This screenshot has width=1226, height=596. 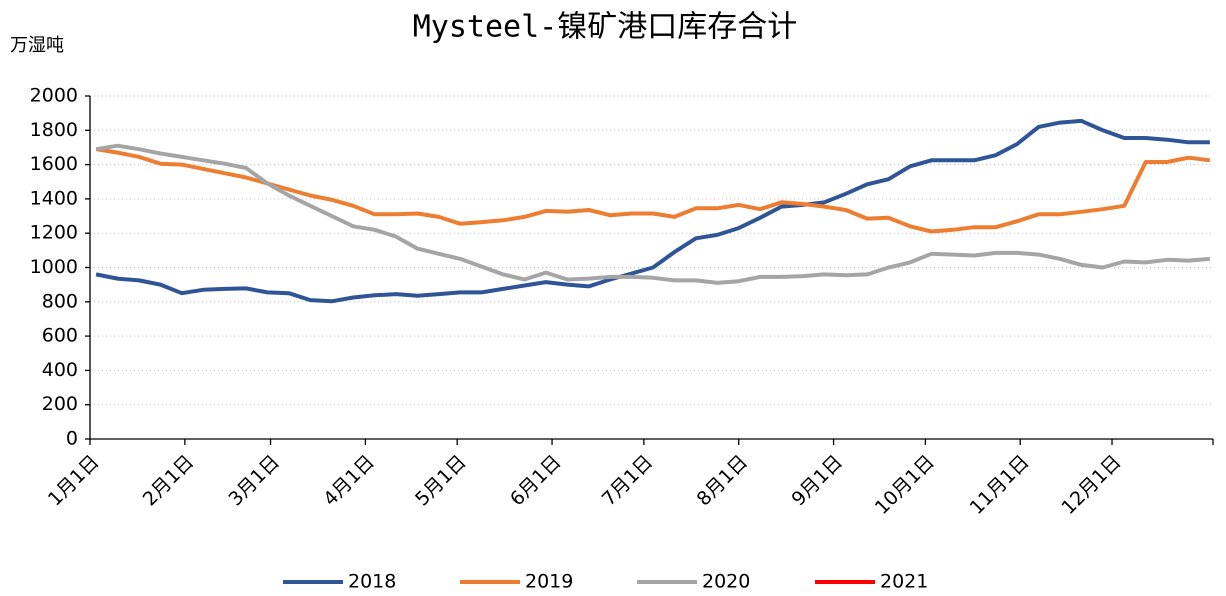 What do you see at coordinates (349, 481) in the screenshot?
I see `x-tick-label: 4月1日` at bounding box center [349, 481].